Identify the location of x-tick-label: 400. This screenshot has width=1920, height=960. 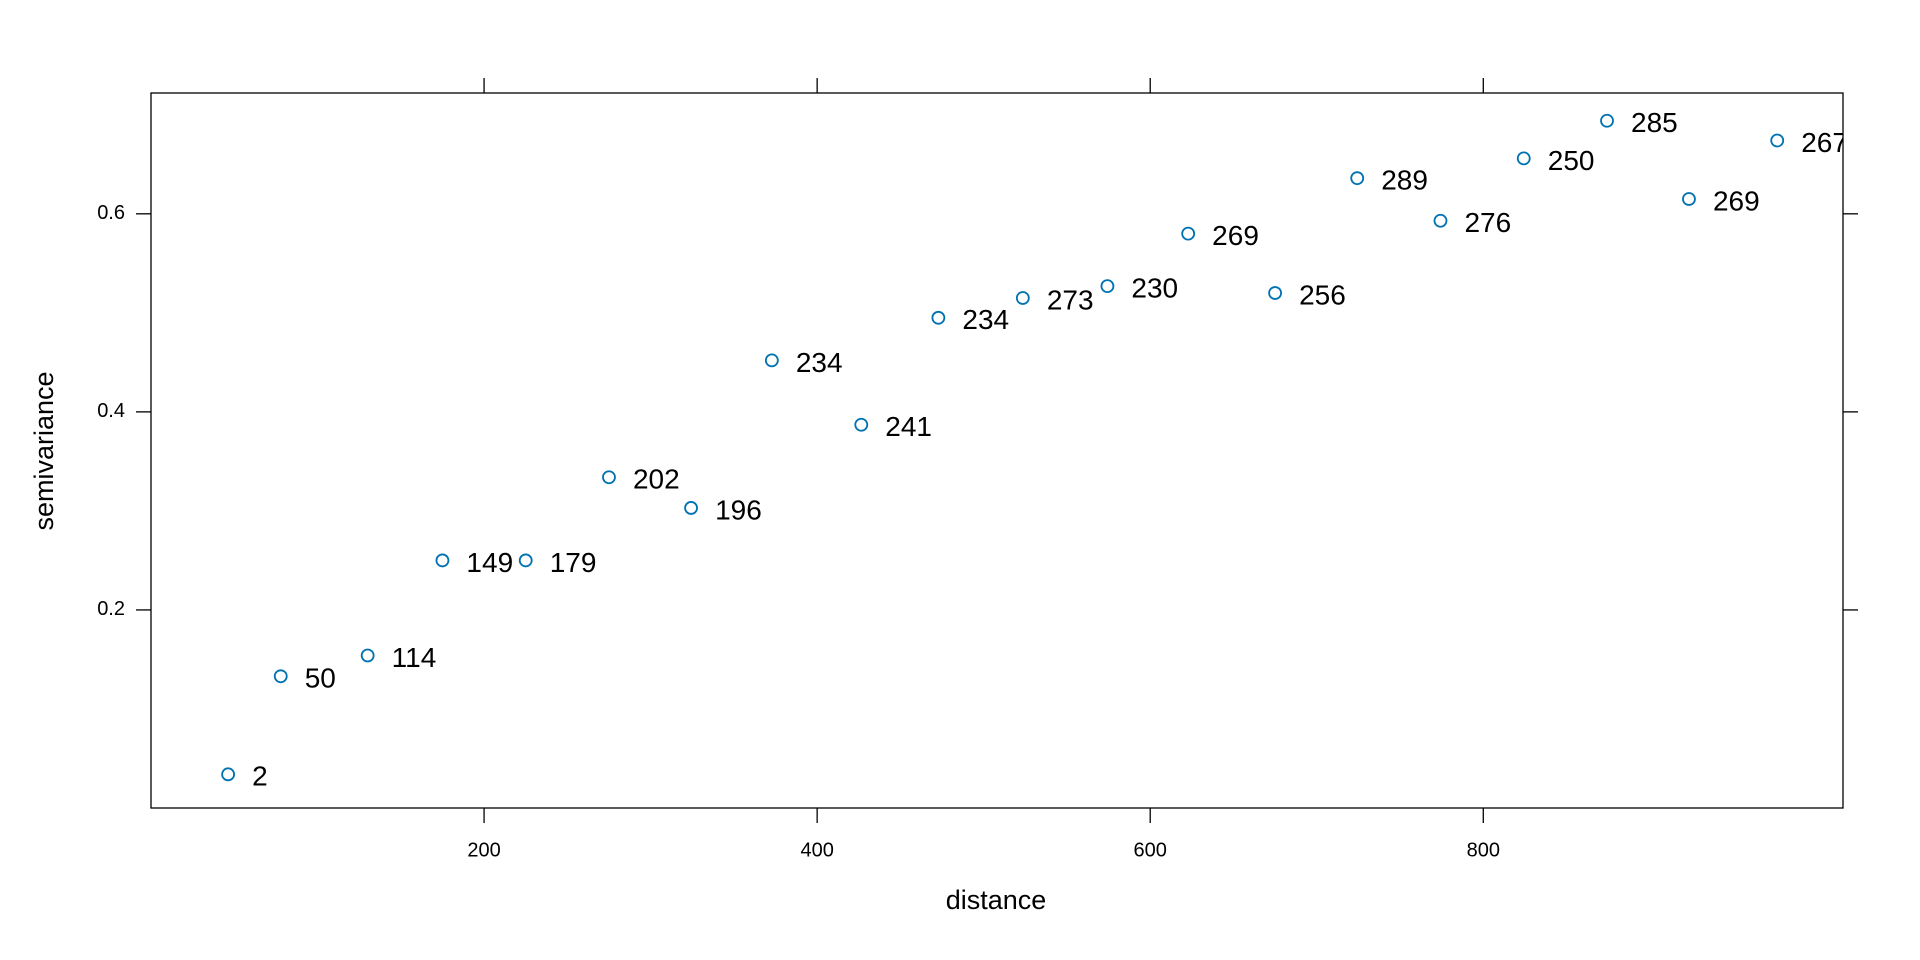
(816, 850).